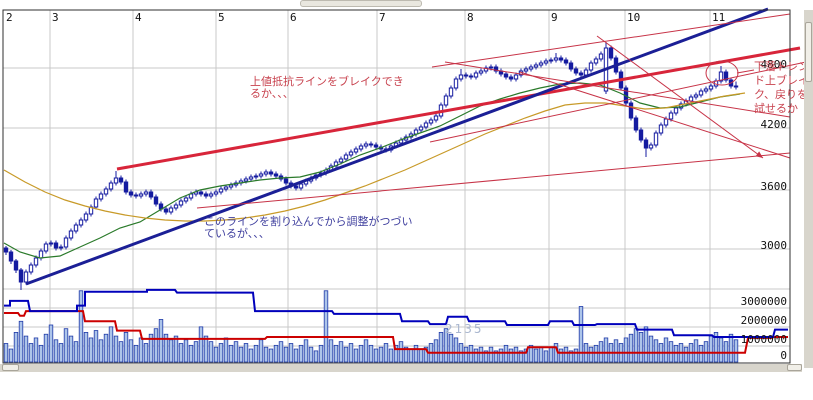  I want to click on price-tick-label: 4200, so click(774, 124).